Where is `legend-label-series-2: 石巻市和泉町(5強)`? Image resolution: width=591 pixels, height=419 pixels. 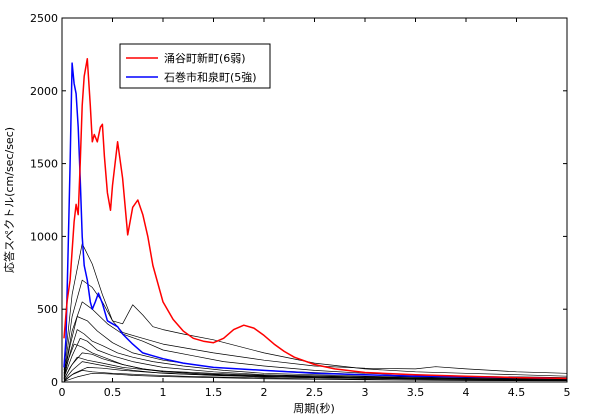
legend-label-series-2: 石巻市和泉町(5強) is located at coordinates (210, 77).